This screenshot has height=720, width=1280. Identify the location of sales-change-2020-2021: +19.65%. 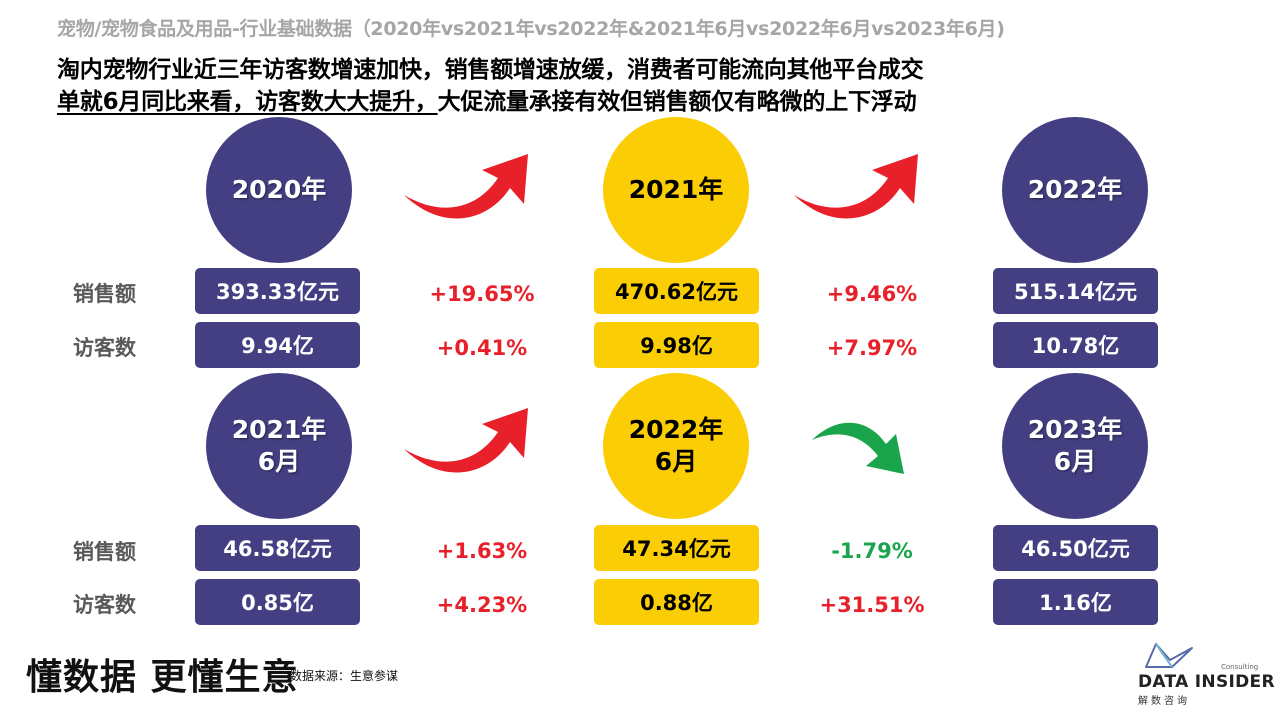
(482, 294).